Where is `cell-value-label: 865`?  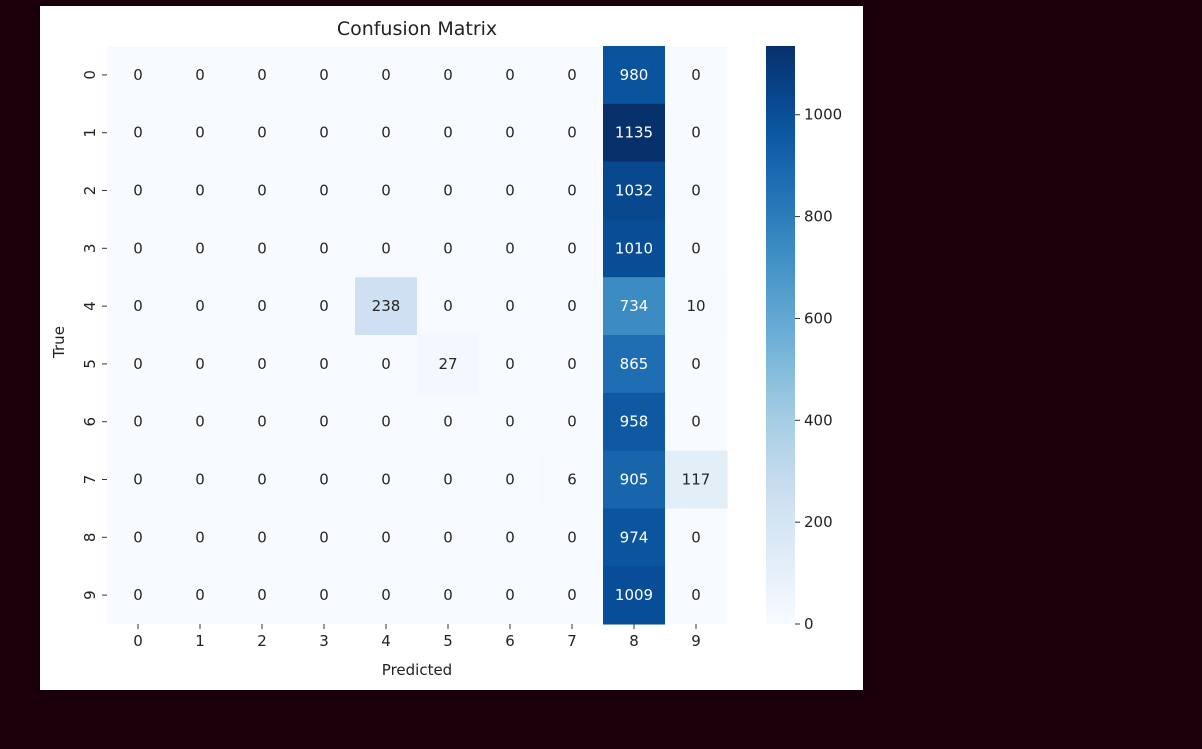
cell-value-label: 865 is located at coordinates (634, 364).